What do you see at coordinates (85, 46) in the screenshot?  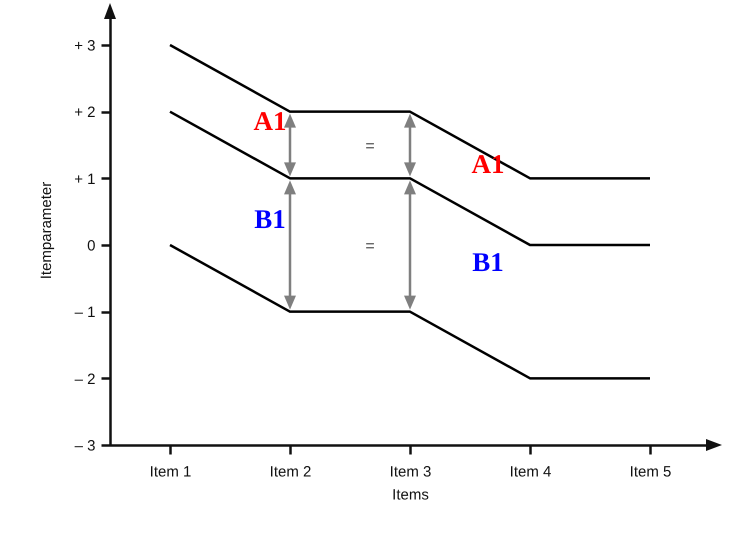 I see `y-tick-label: + 3` at bounding box center [85, 46].